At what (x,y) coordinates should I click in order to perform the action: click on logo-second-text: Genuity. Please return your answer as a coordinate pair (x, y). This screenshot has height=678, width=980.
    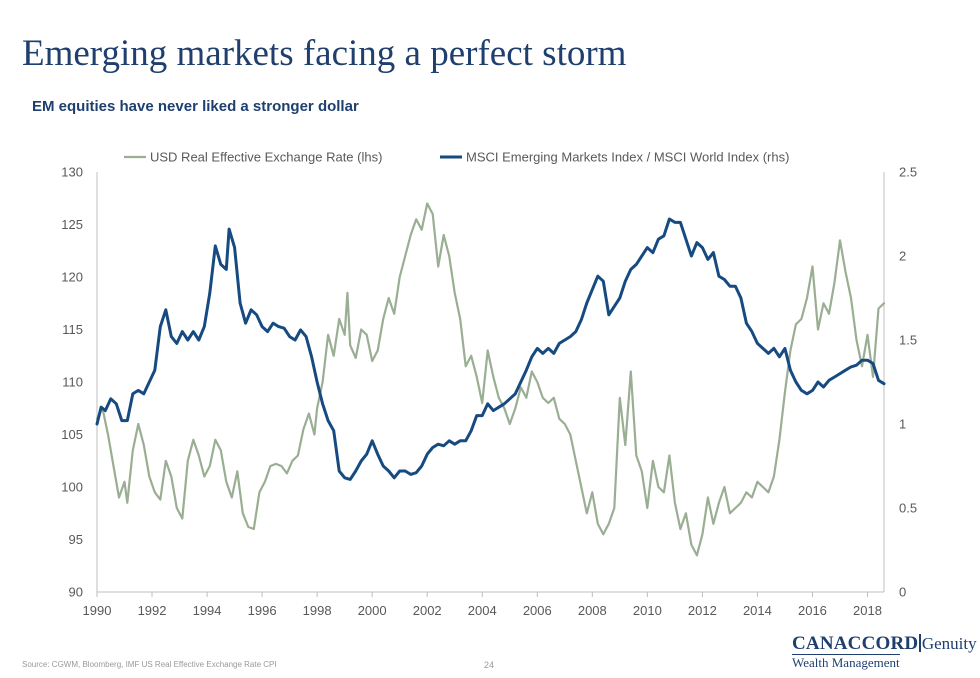
    Looking at the image, I should click on (949, 643).